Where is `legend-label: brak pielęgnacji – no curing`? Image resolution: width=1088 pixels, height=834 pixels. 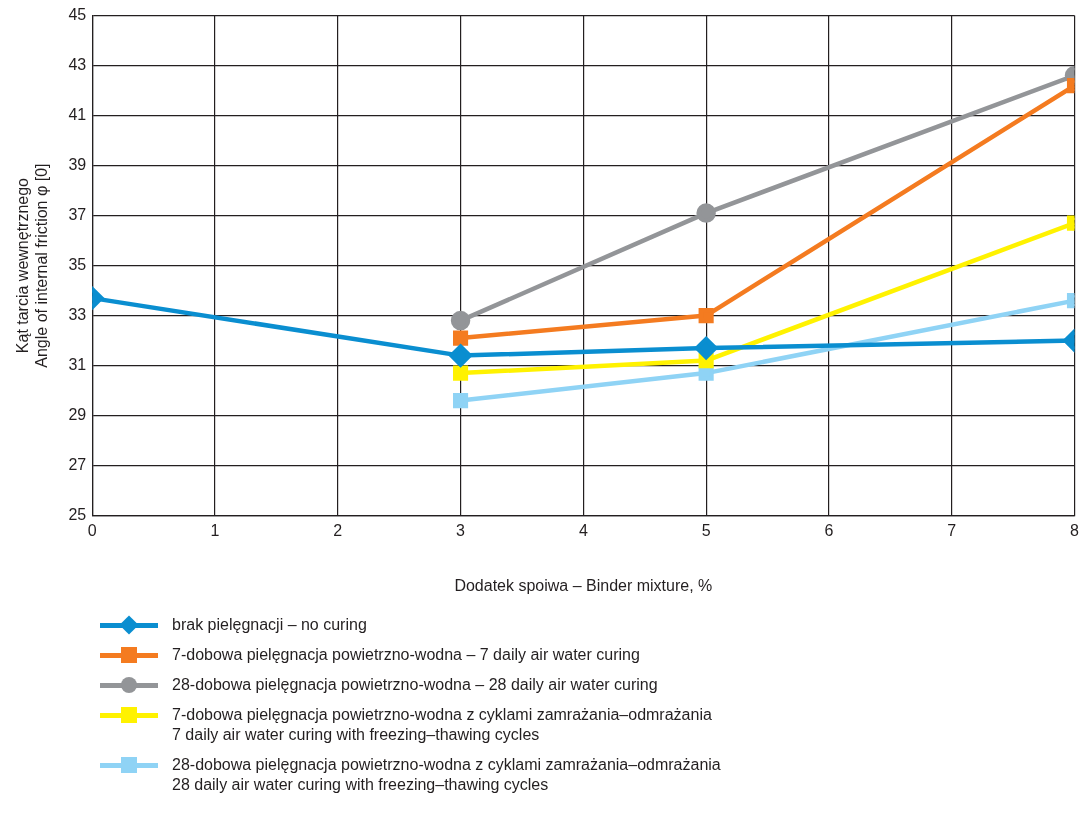 legend-label: brak pielęgnacji – no curing is located at coordinates (269, 625).